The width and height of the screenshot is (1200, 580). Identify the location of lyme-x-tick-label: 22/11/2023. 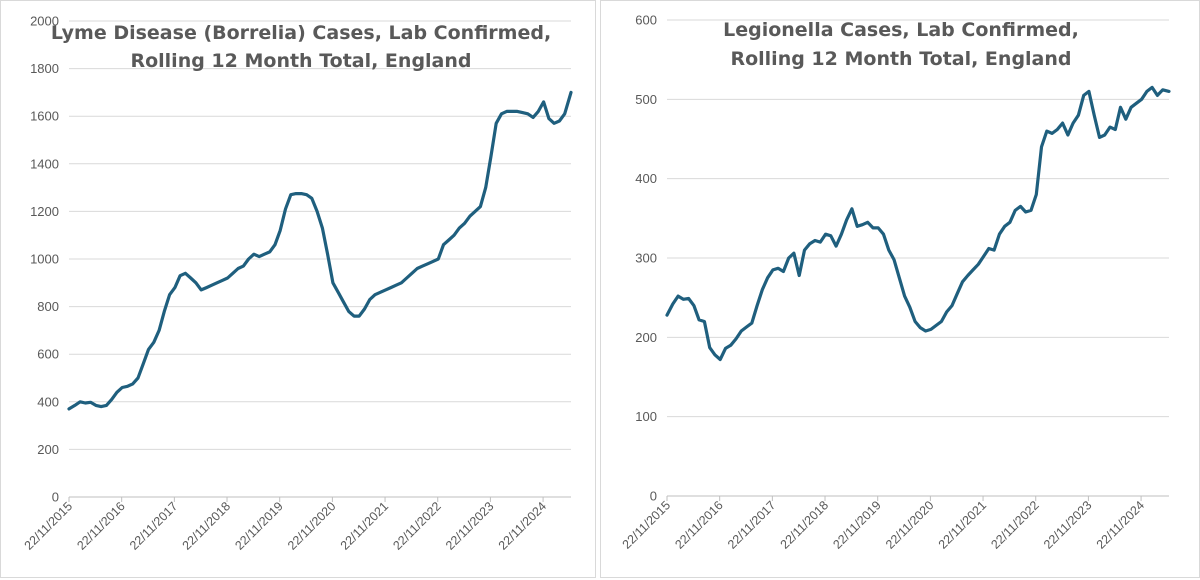
(470, 526).